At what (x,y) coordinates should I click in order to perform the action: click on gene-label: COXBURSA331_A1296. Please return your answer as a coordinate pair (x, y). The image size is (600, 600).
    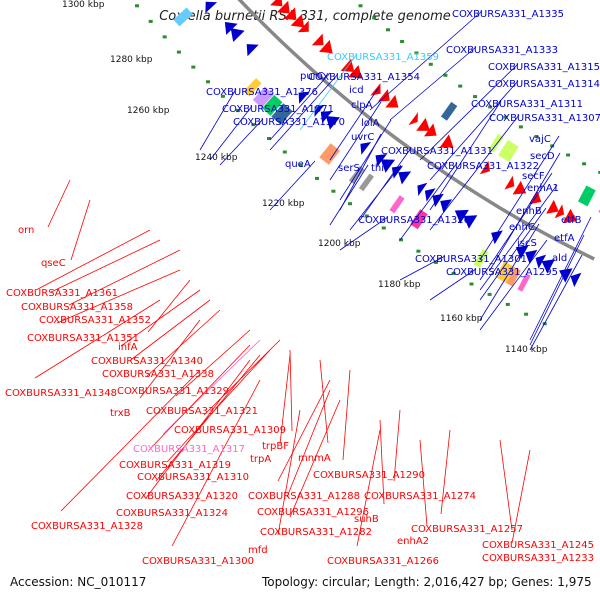
    Looking at the image, I should click on (313, 512).